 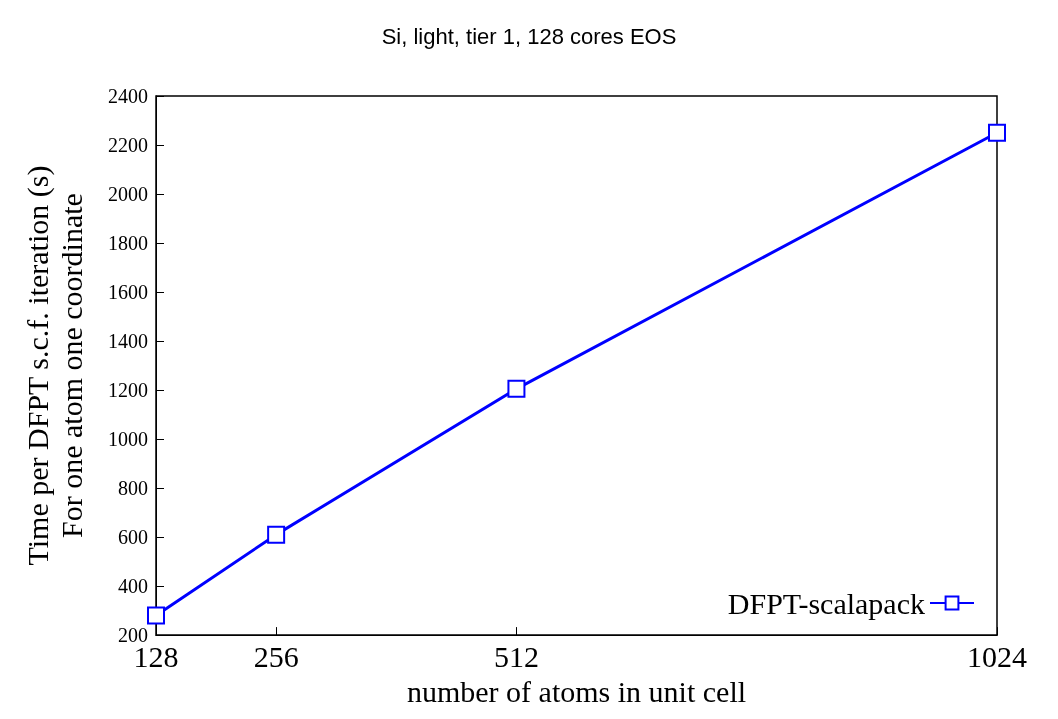 What do you see at coordinates (128, 292) in the screenshot?
I see `y-tick-label: 1600` at bounding box center [128, 292].